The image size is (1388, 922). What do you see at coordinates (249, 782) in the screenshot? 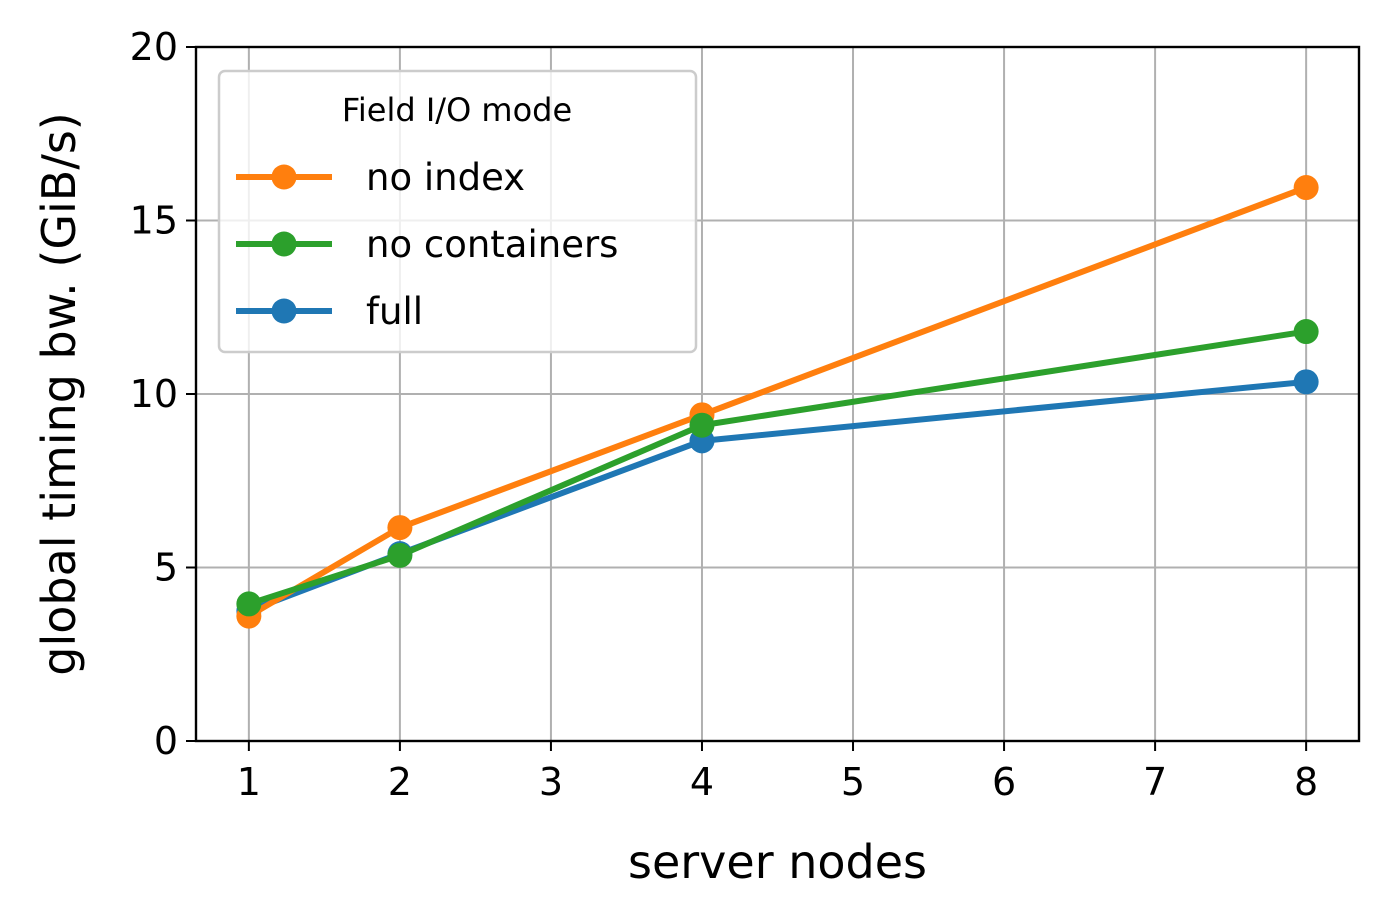
I see `x-tick-label: 1` at bounding box center [249, 782].